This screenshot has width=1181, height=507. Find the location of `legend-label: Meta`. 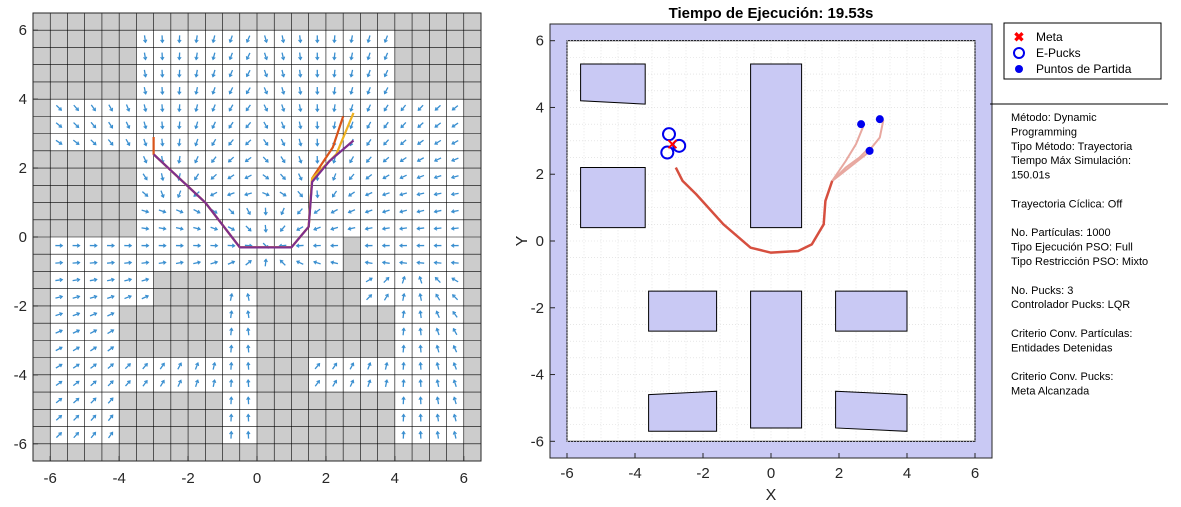

legend-label: Meta is located at coordinates (1049, 37).